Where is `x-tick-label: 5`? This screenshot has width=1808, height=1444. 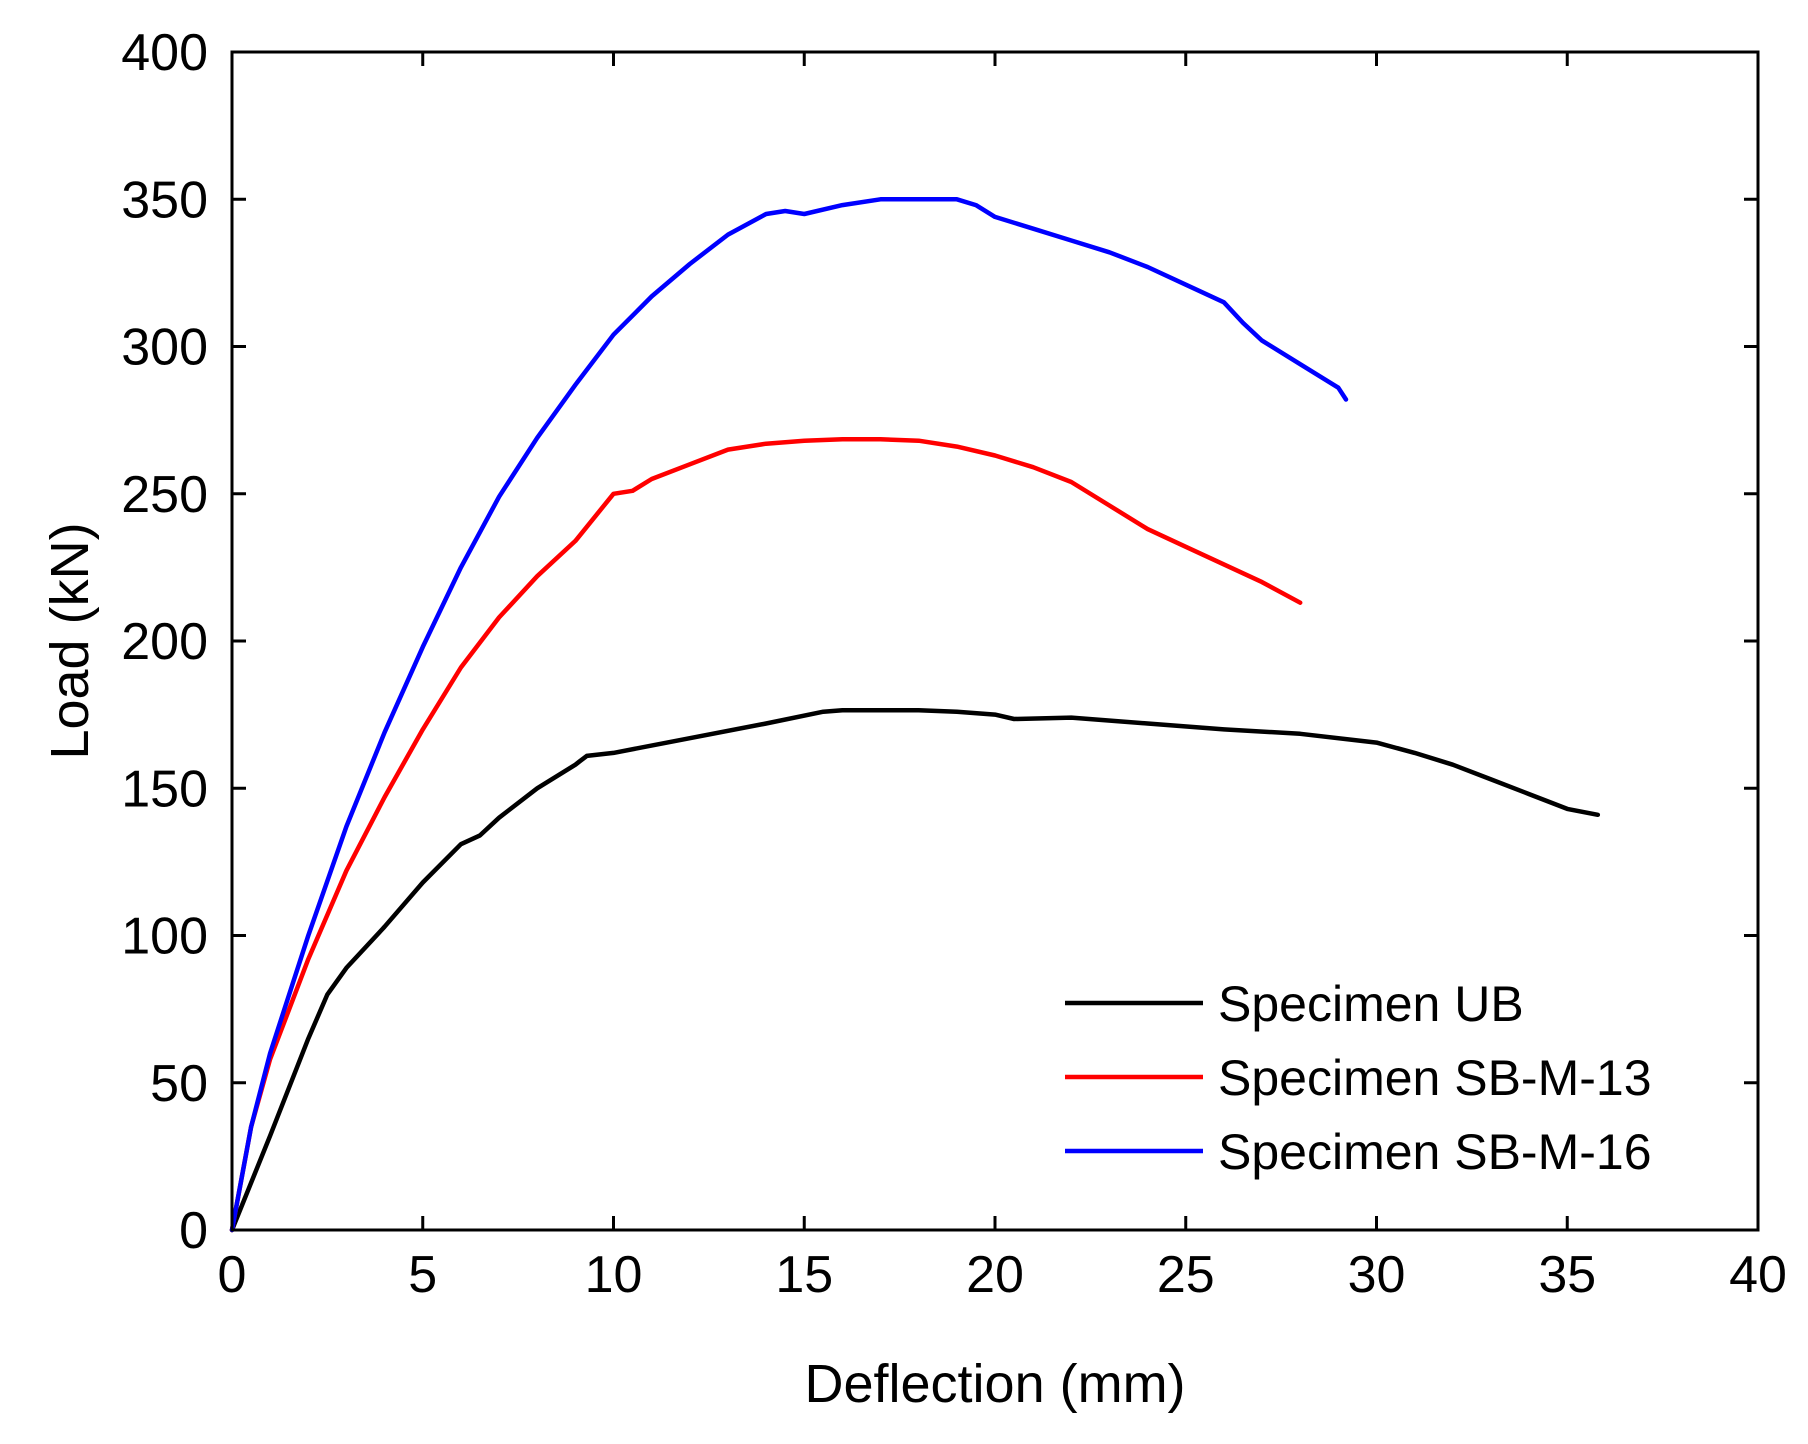 x-tick-label: 5 is located at coordinates (422, 1275).